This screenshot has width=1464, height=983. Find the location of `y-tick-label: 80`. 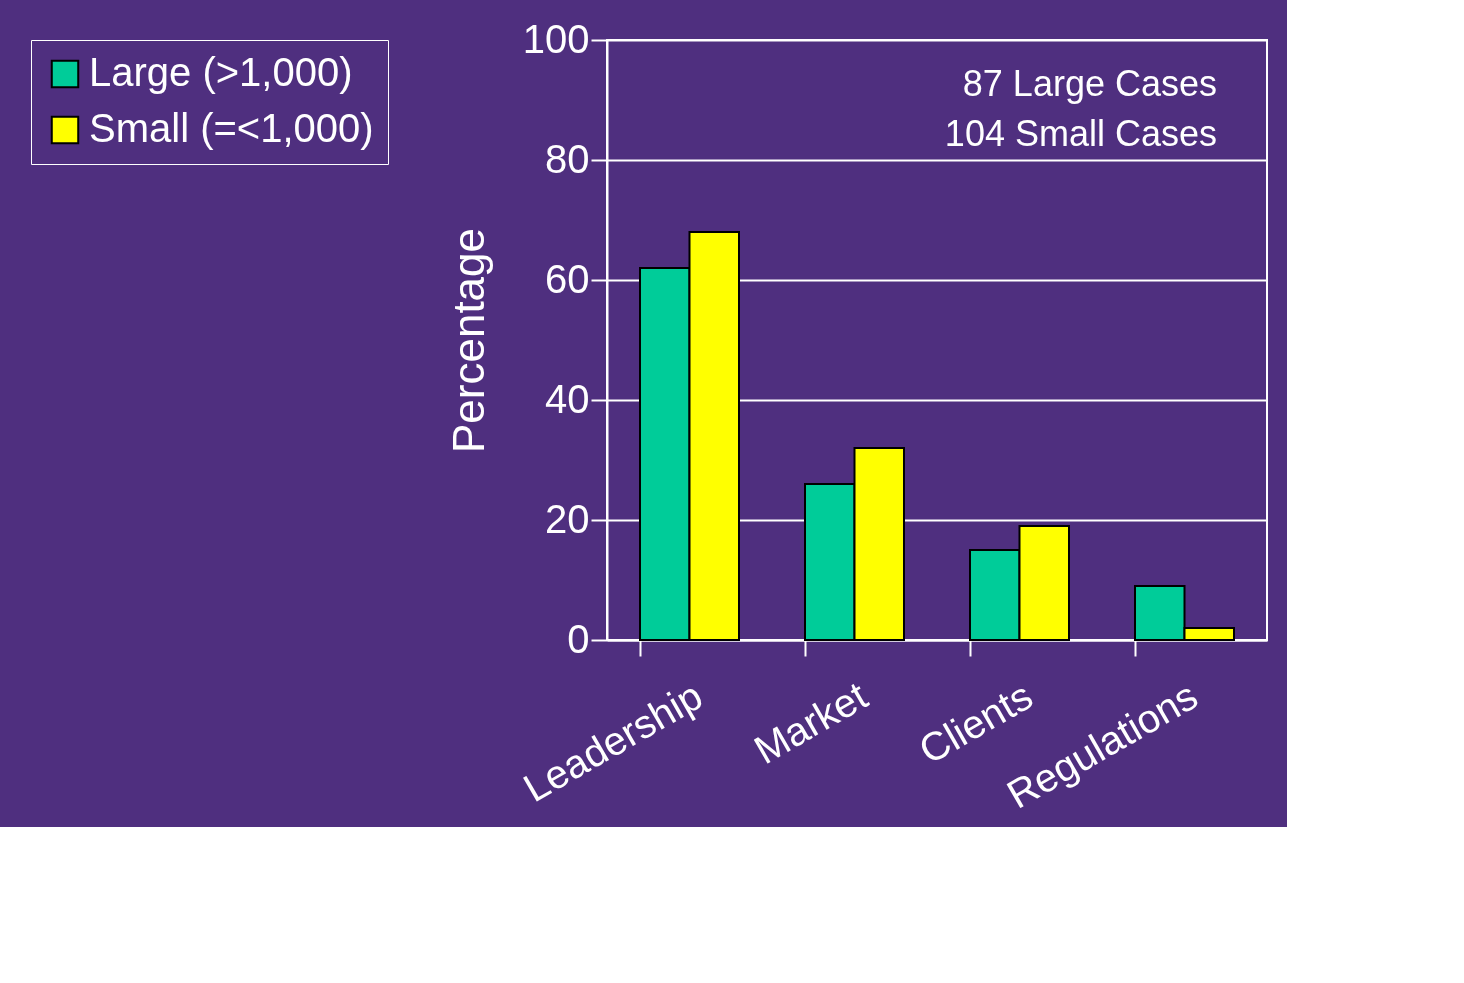

y-tick-label: 80 is located at coordinates (567, 158).